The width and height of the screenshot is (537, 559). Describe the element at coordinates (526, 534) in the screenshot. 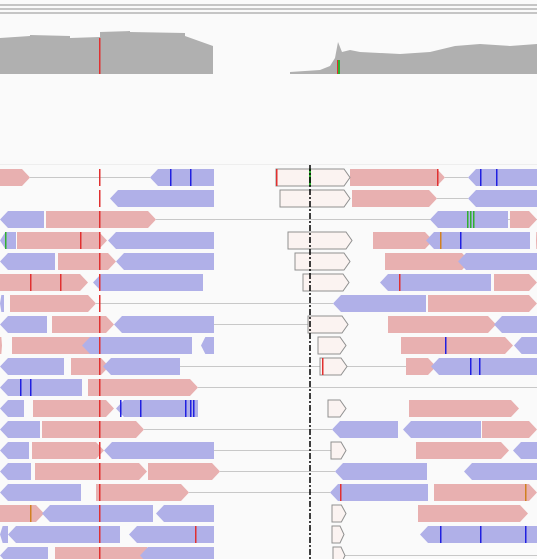

I see `mismatch-base` at that location.